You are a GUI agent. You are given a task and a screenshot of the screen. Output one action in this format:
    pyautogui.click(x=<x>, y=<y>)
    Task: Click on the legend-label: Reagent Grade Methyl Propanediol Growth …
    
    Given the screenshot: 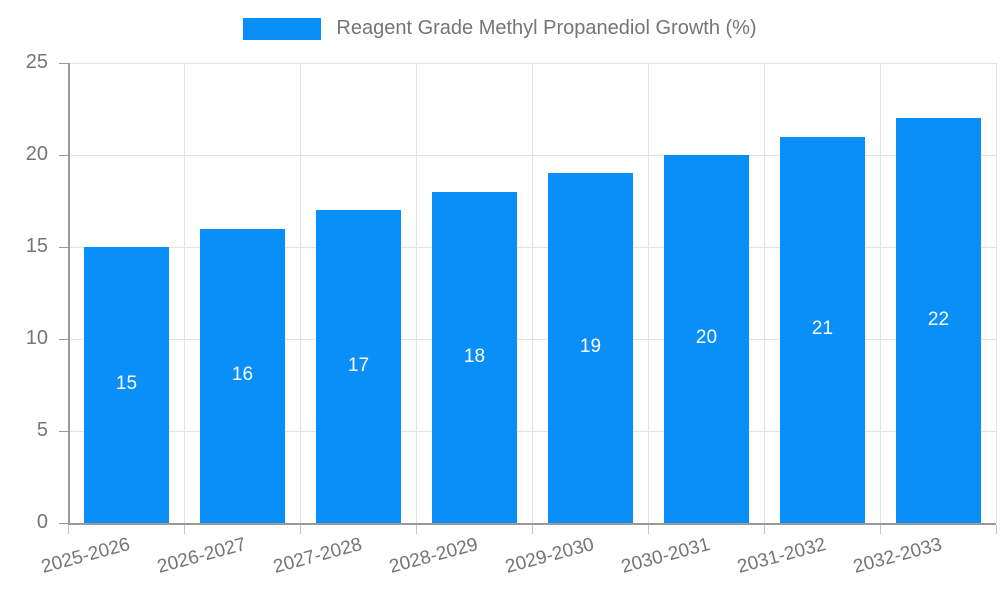 What is the action you would take?
    pyautogui.click(x=546, y=28)
    